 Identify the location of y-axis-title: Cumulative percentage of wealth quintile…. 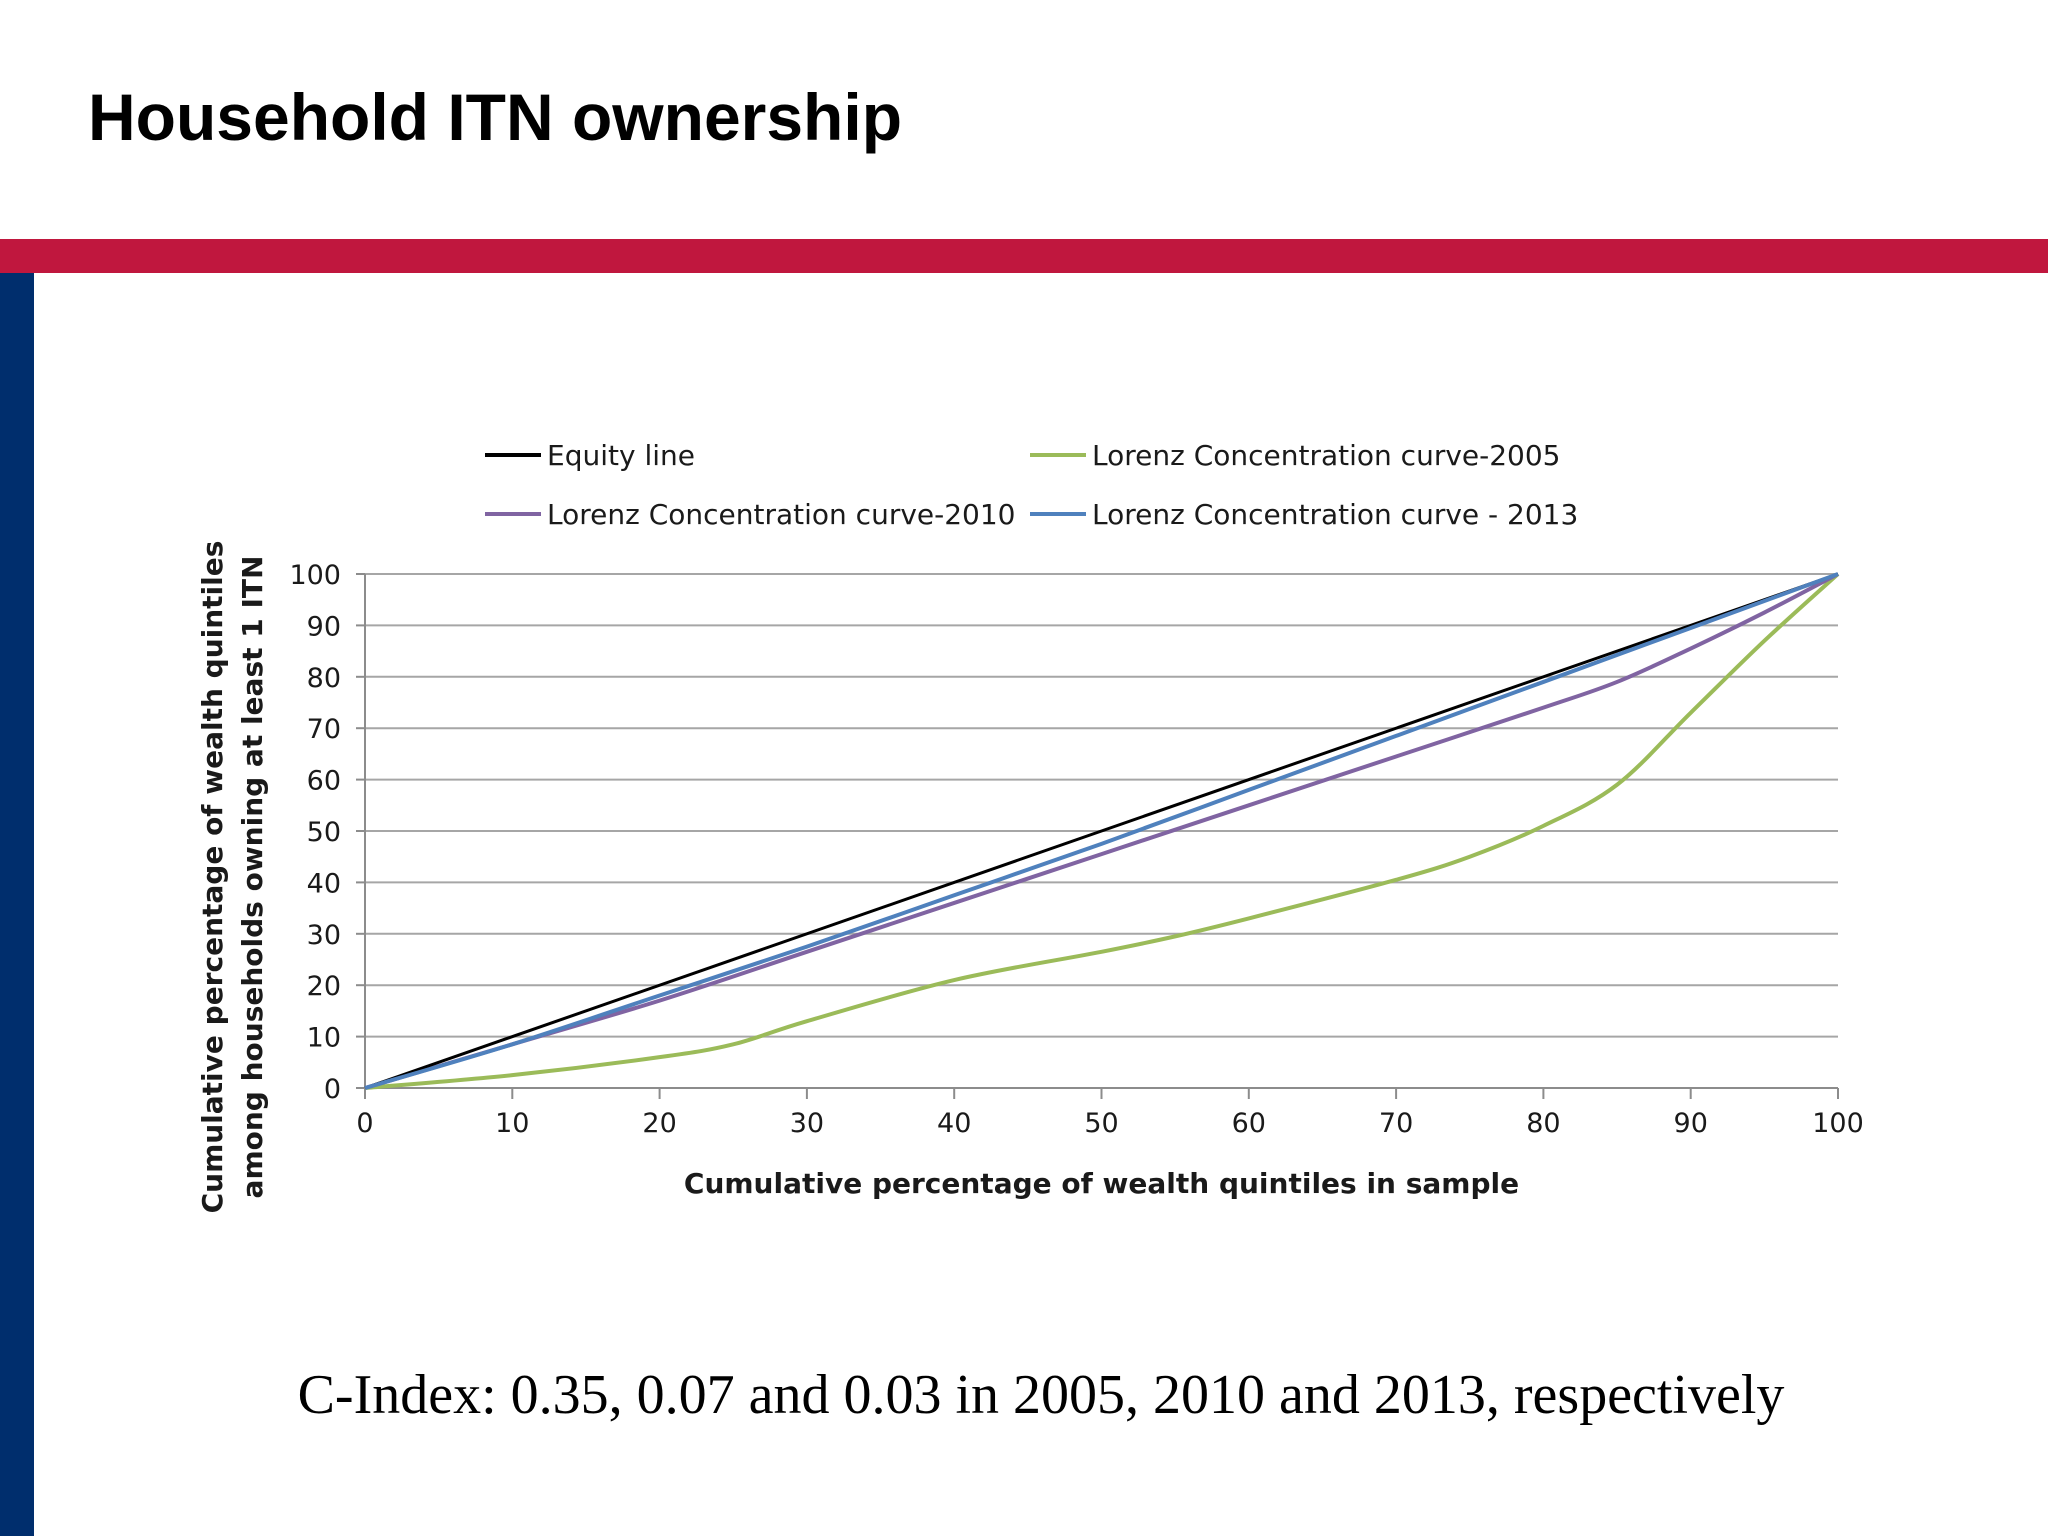
(232, 877).